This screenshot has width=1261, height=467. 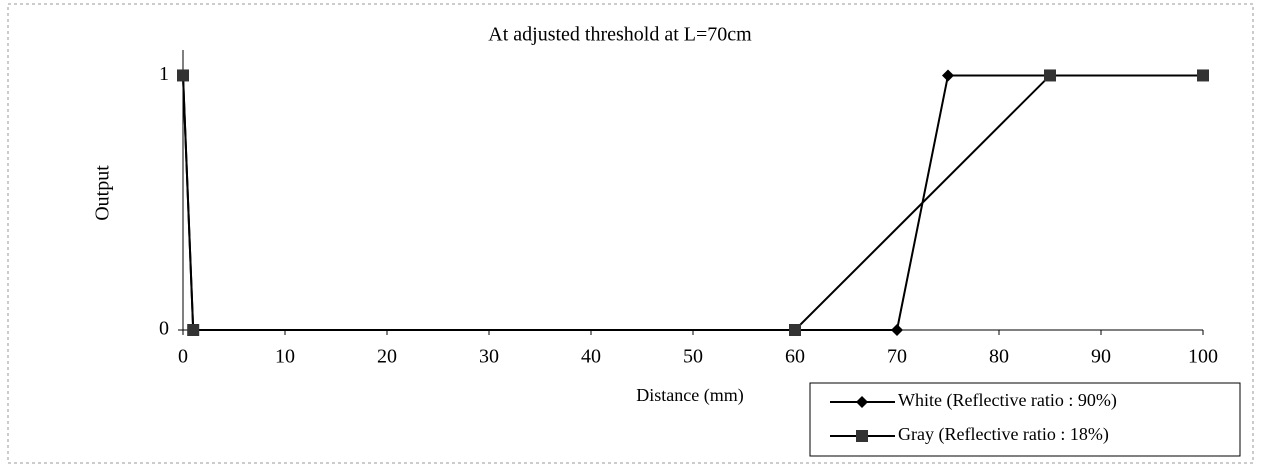 What do you see at coordinates (795, 357) in the screenshot?
I see `x-tick-label: 60` at bounding box center [795, 357].